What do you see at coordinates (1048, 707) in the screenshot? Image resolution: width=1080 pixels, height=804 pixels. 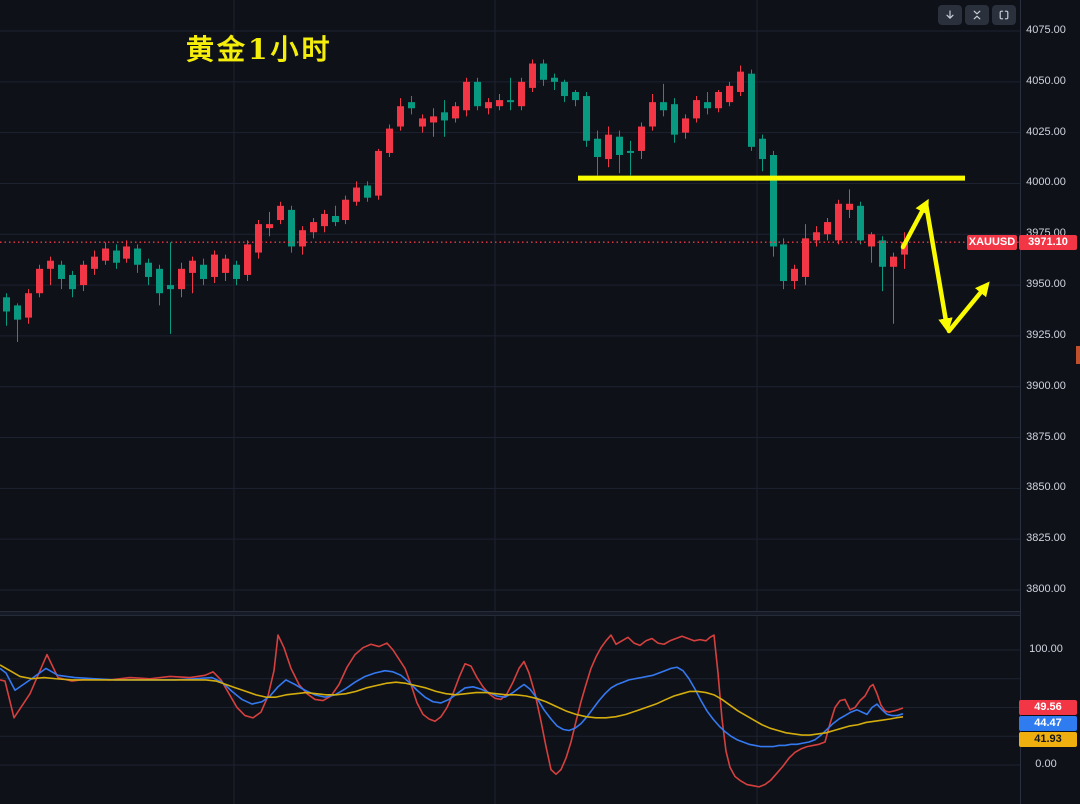 I see `osc-value-label-red: 49.56` at bounding box center [1048, 707].